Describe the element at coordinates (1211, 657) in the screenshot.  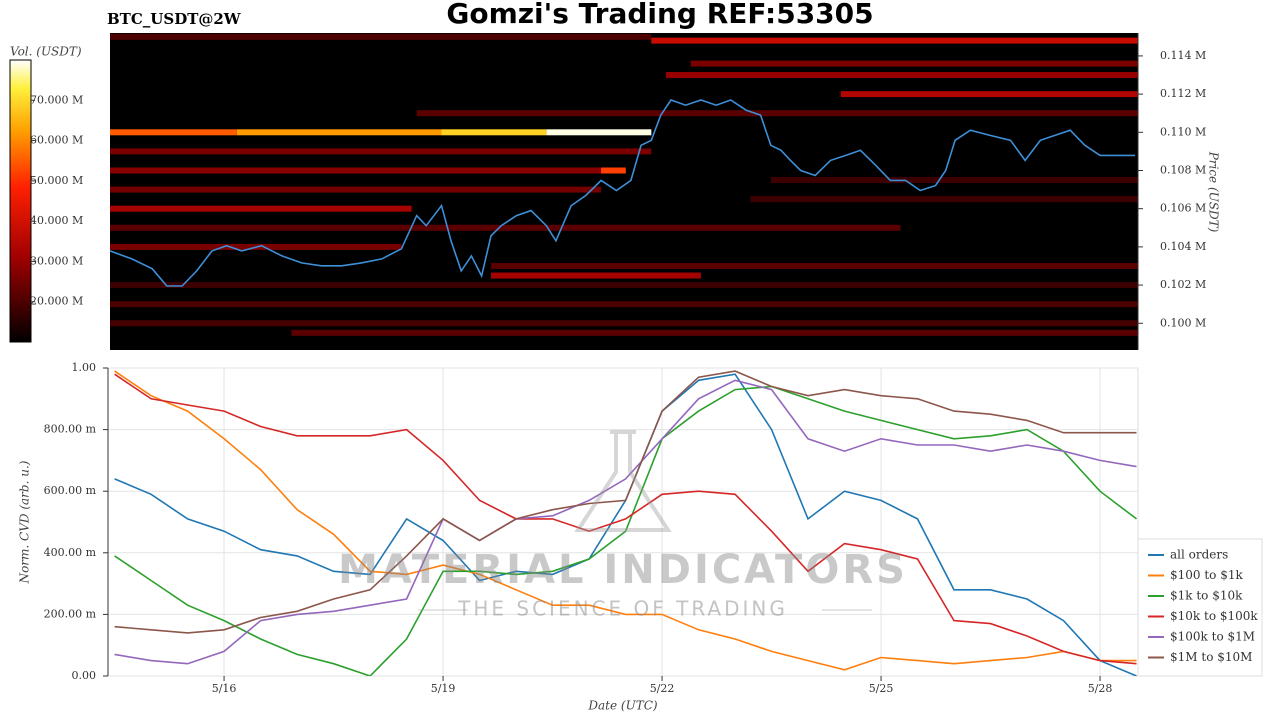
I see `legend-label: $1M to $10M` at that location.